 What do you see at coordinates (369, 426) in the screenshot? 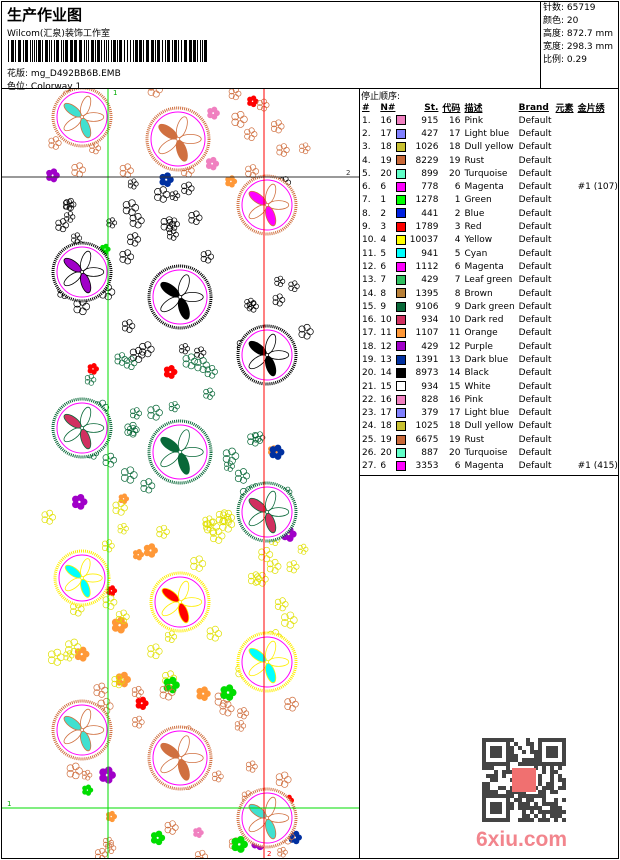
I see `row-index: 24.` at bounding box center [369, 426].